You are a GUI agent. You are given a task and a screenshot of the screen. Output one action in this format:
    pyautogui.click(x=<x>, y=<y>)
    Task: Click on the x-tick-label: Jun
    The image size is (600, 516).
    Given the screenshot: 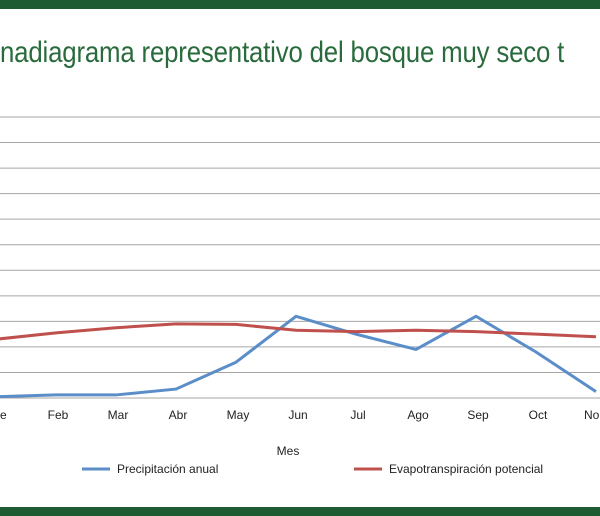 What is the action you would take?
    pyautogui.click(x=297, y=415)
    